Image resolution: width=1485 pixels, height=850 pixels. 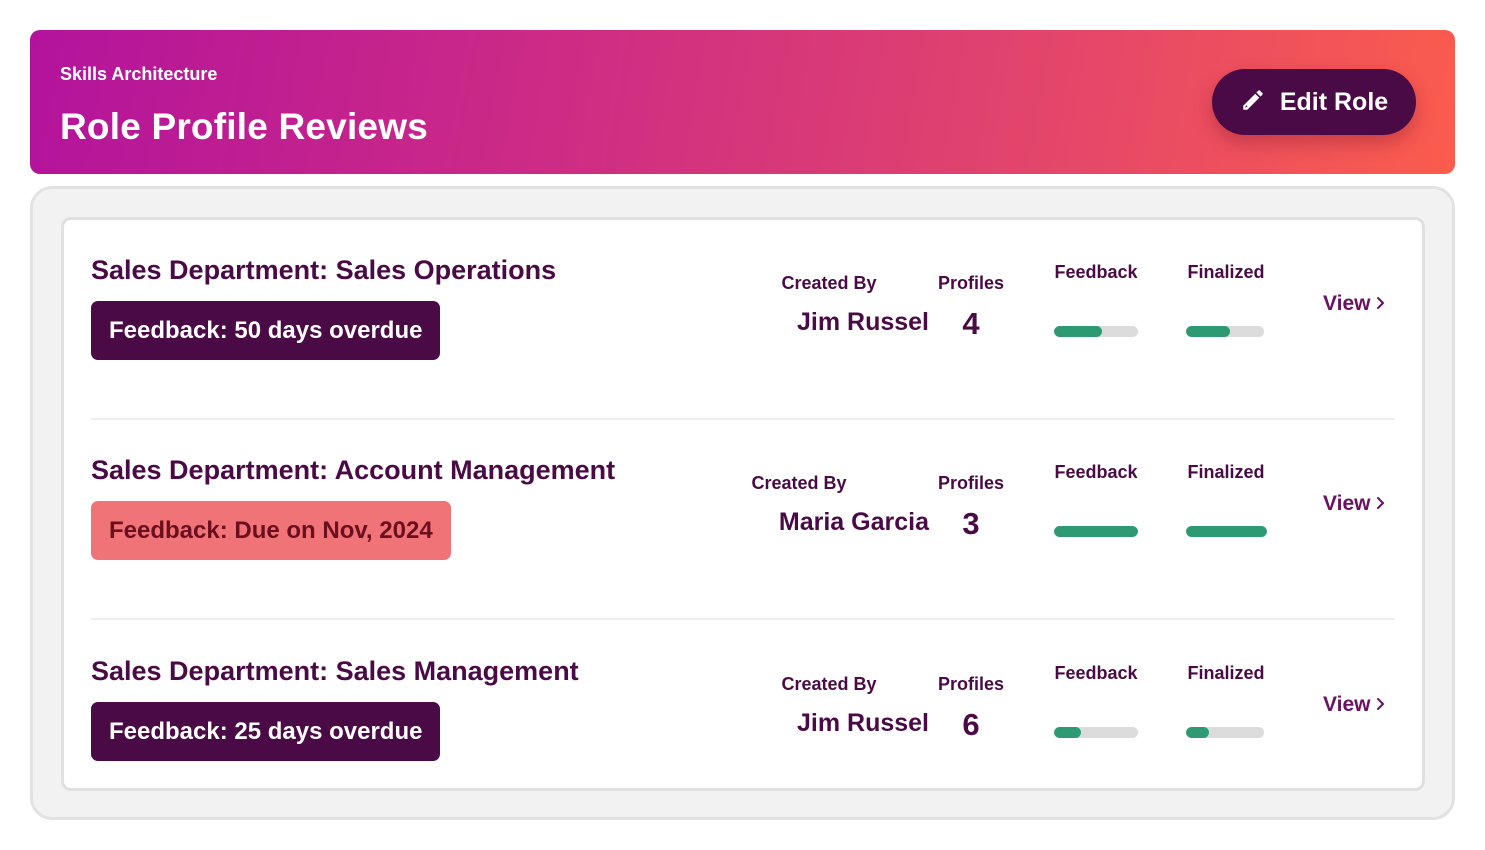 What do you see at coordinates (266, 731) in the screenshot?
I see `status-badge: Feedback: 25 days overdue` at bounding box center [266, 731].